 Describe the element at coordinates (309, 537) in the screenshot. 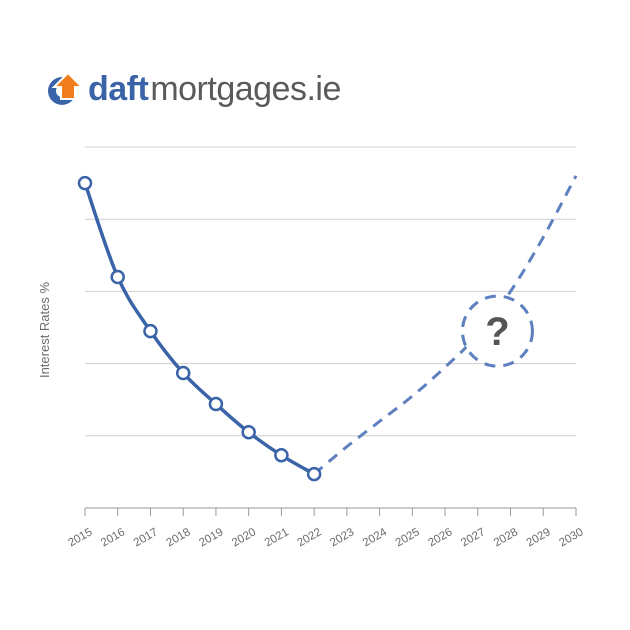

I see `x-tick-label: 2022` at that location.